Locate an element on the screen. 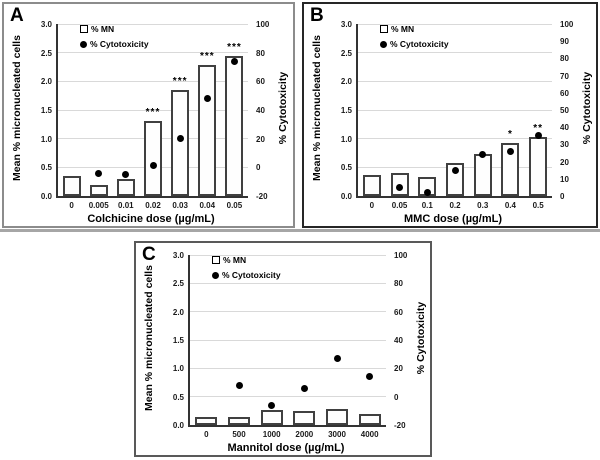 This screenshot has height=460, width=600. x-axis-category-label: 0.01 is located at coordinates (126, 205).